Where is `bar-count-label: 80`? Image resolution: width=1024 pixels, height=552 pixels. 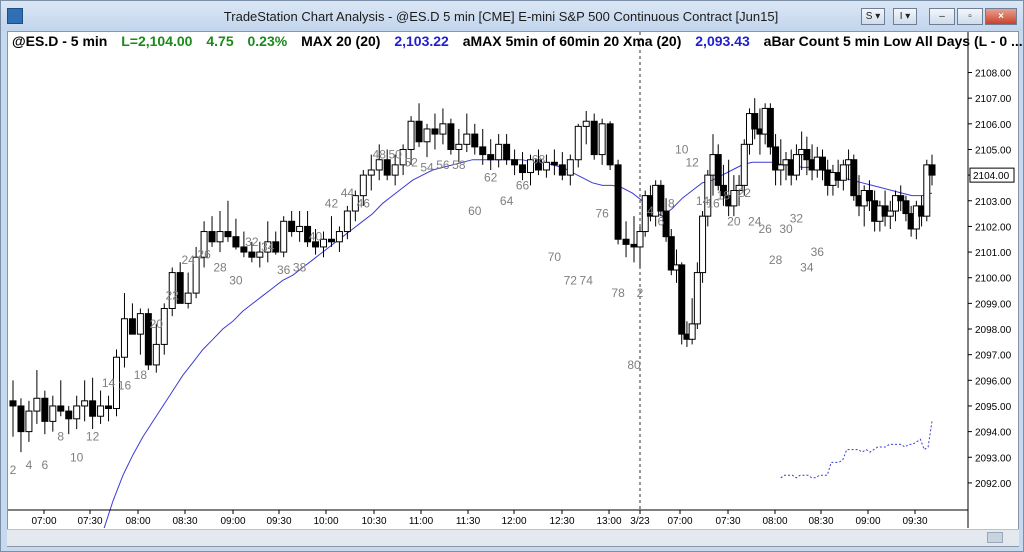
bar-count-label: 80 is located at coordinates (634, 365).